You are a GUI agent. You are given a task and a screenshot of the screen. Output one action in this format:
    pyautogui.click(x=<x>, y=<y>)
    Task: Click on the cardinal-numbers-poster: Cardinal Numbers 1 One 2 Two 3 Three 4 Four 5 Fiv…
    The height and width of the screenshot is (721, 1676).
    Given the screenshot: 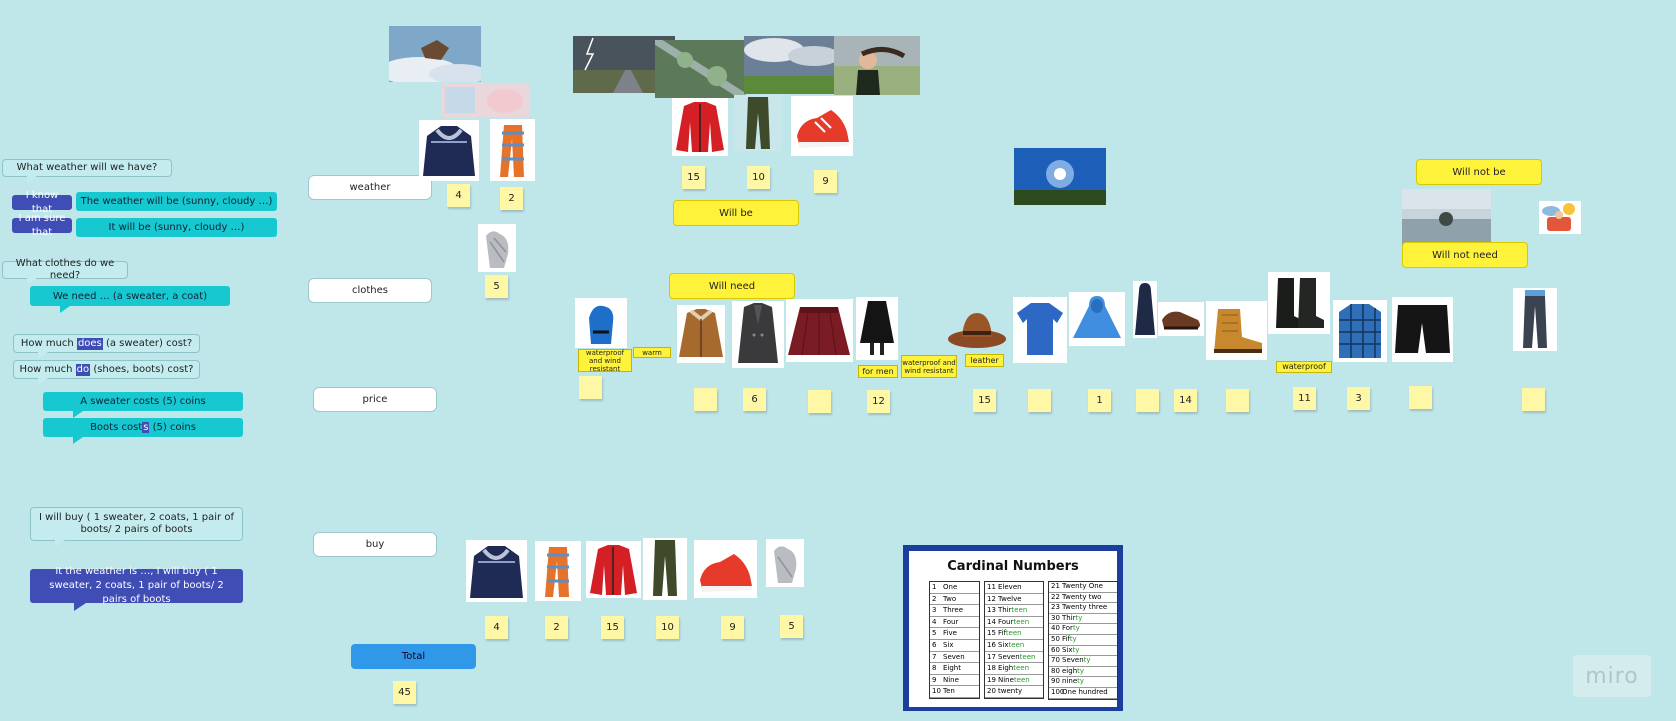 What is the action you would take?
    pyautogui.click(x=1013, y=628)
    